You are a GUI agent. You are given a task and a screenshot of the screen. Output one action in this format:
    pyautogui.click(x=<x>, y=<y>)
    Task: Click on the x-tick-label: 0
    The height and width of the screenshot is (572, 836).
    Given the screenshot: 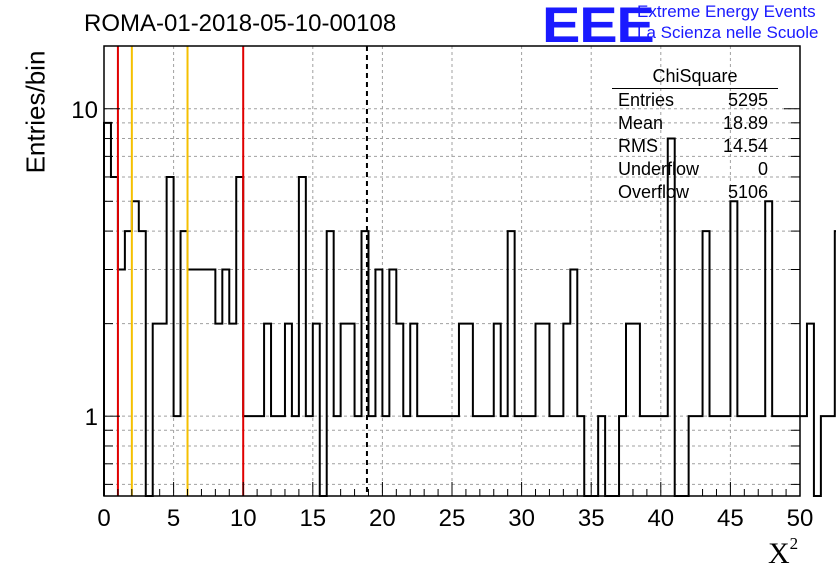 What is the action you would take?
    pyautogui.click(x=103, y=518)
    